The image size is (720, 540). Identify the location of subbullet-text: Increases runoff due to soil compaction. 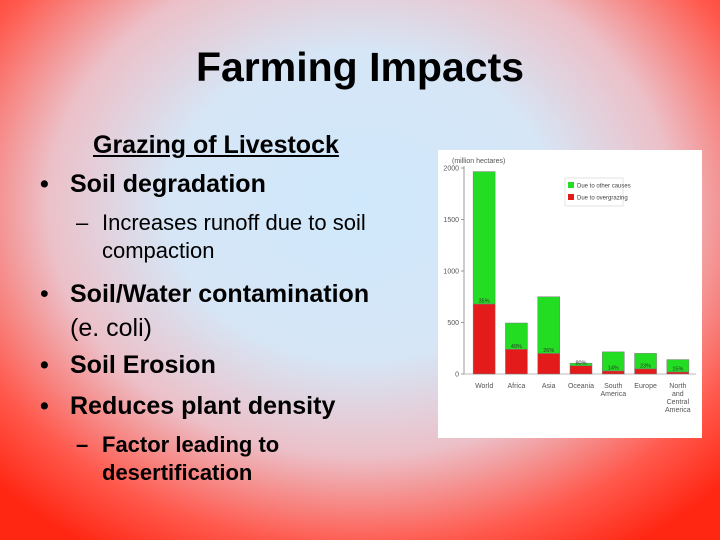
(234, 236).